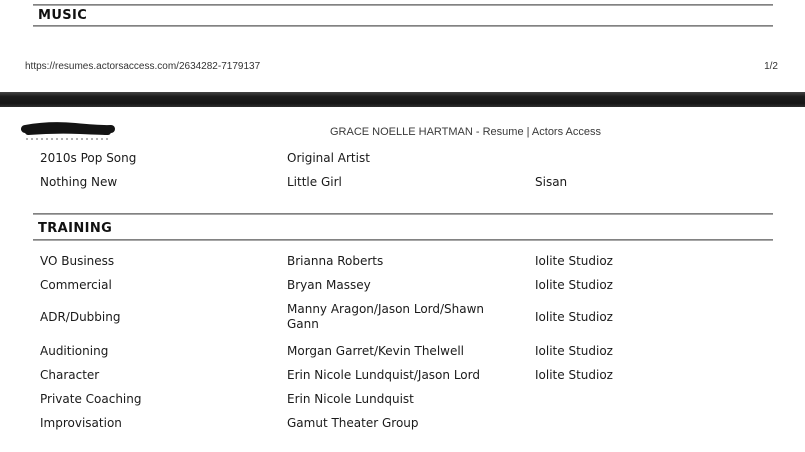  Describe the element at coordinates (91, 399) in the screenshot. I see `training-cell-type: Private Coaching` at that location.